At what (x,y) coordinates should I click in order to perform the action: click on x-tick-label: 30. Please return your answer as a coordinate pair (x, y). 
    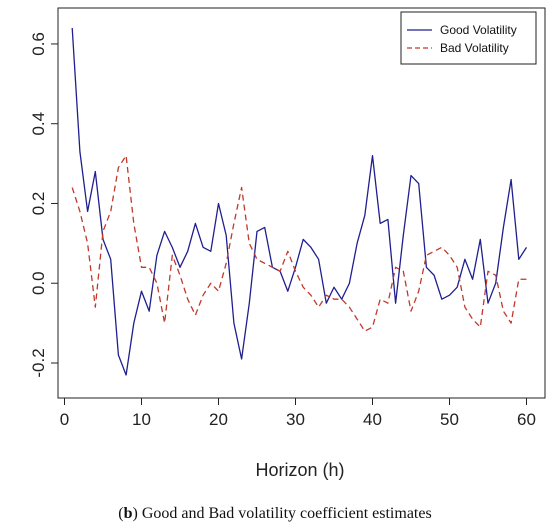
    Looking at the image, I should click on (295, 419).